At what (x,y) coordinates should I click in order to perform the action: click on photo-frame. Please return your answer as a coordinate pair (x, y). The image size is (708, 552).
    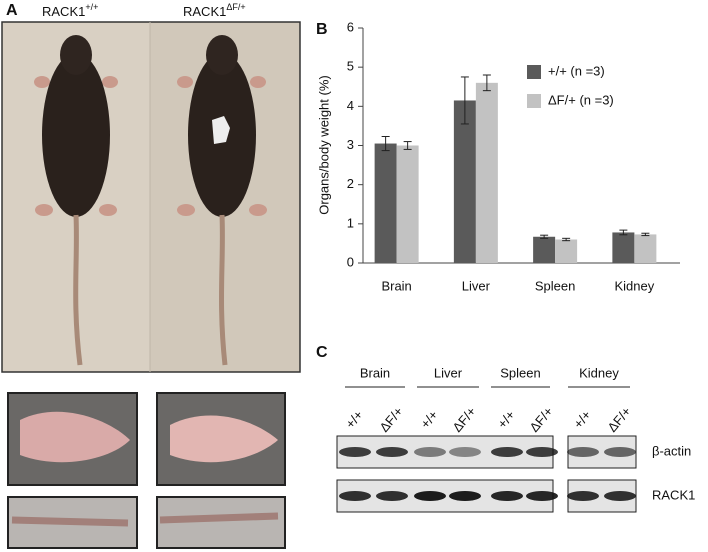
    Looking at the image, I should click on (221, 522).